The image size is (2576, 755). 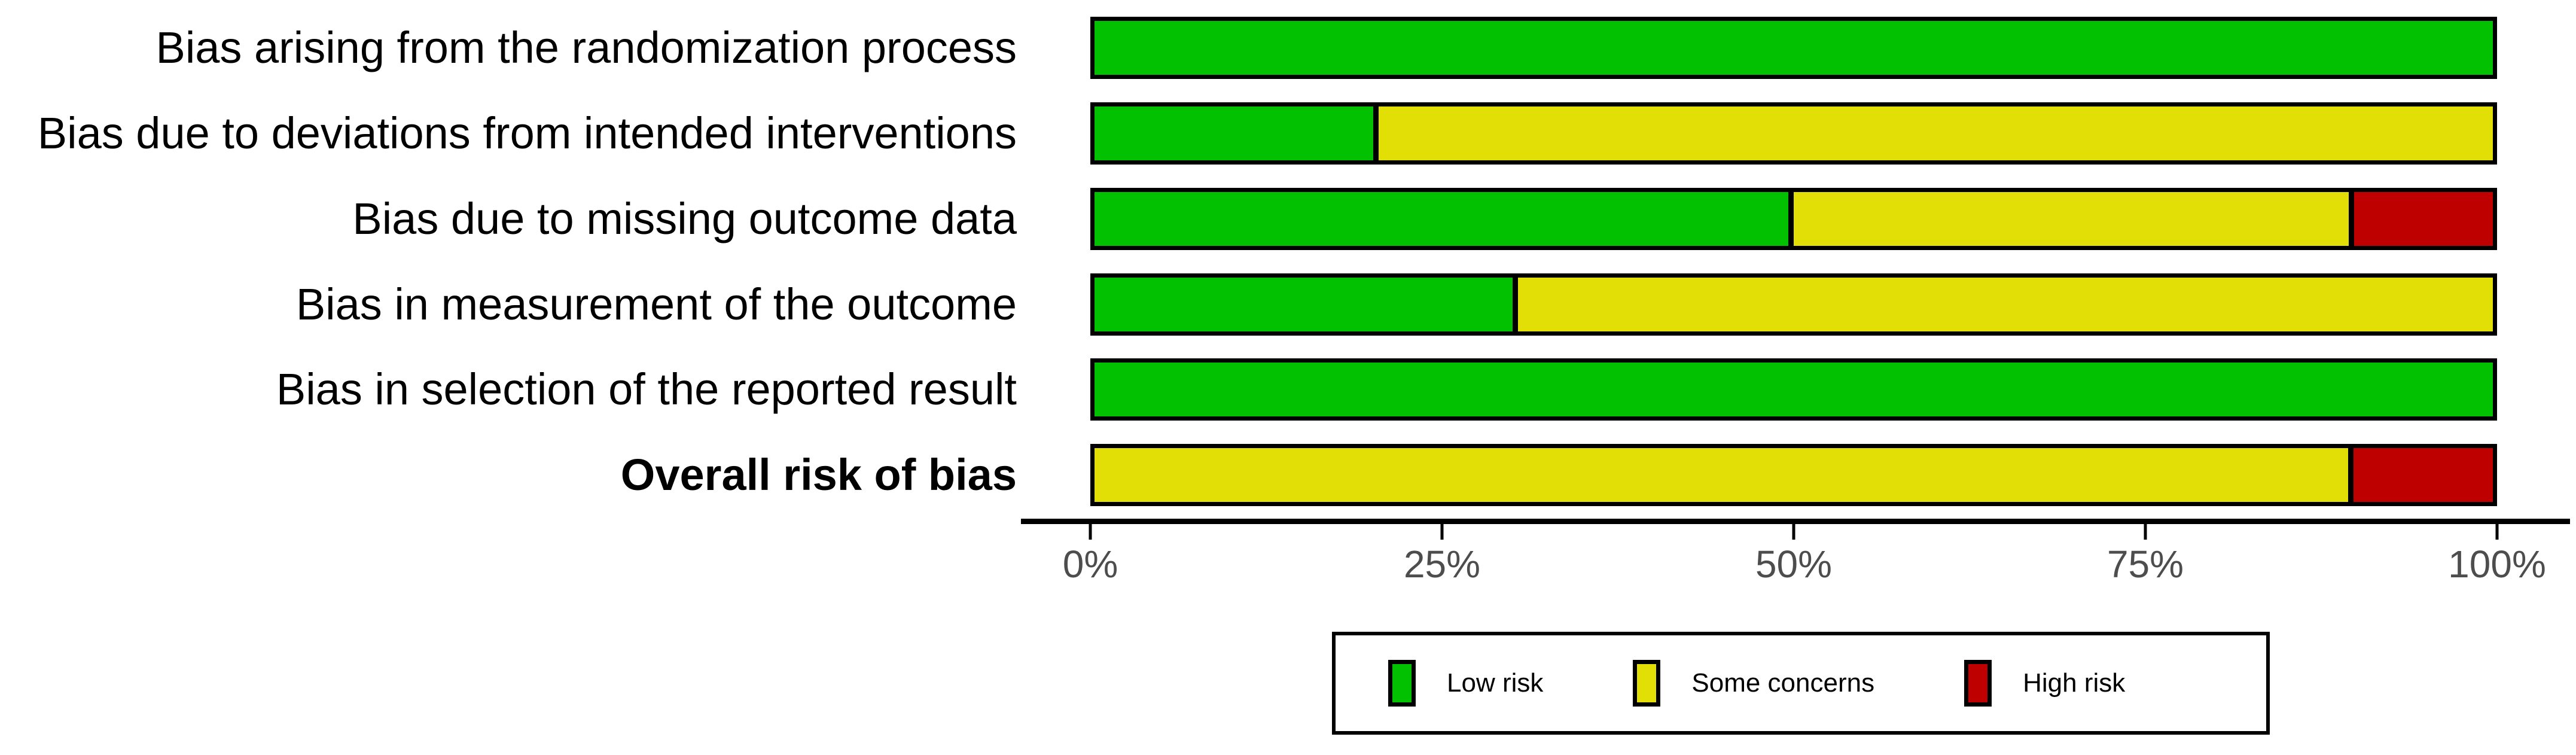 What do you see at coordinates (1978, 683) in the screenshot?
I see `legend-key-high-risk` at bounding box center [1978, 683].